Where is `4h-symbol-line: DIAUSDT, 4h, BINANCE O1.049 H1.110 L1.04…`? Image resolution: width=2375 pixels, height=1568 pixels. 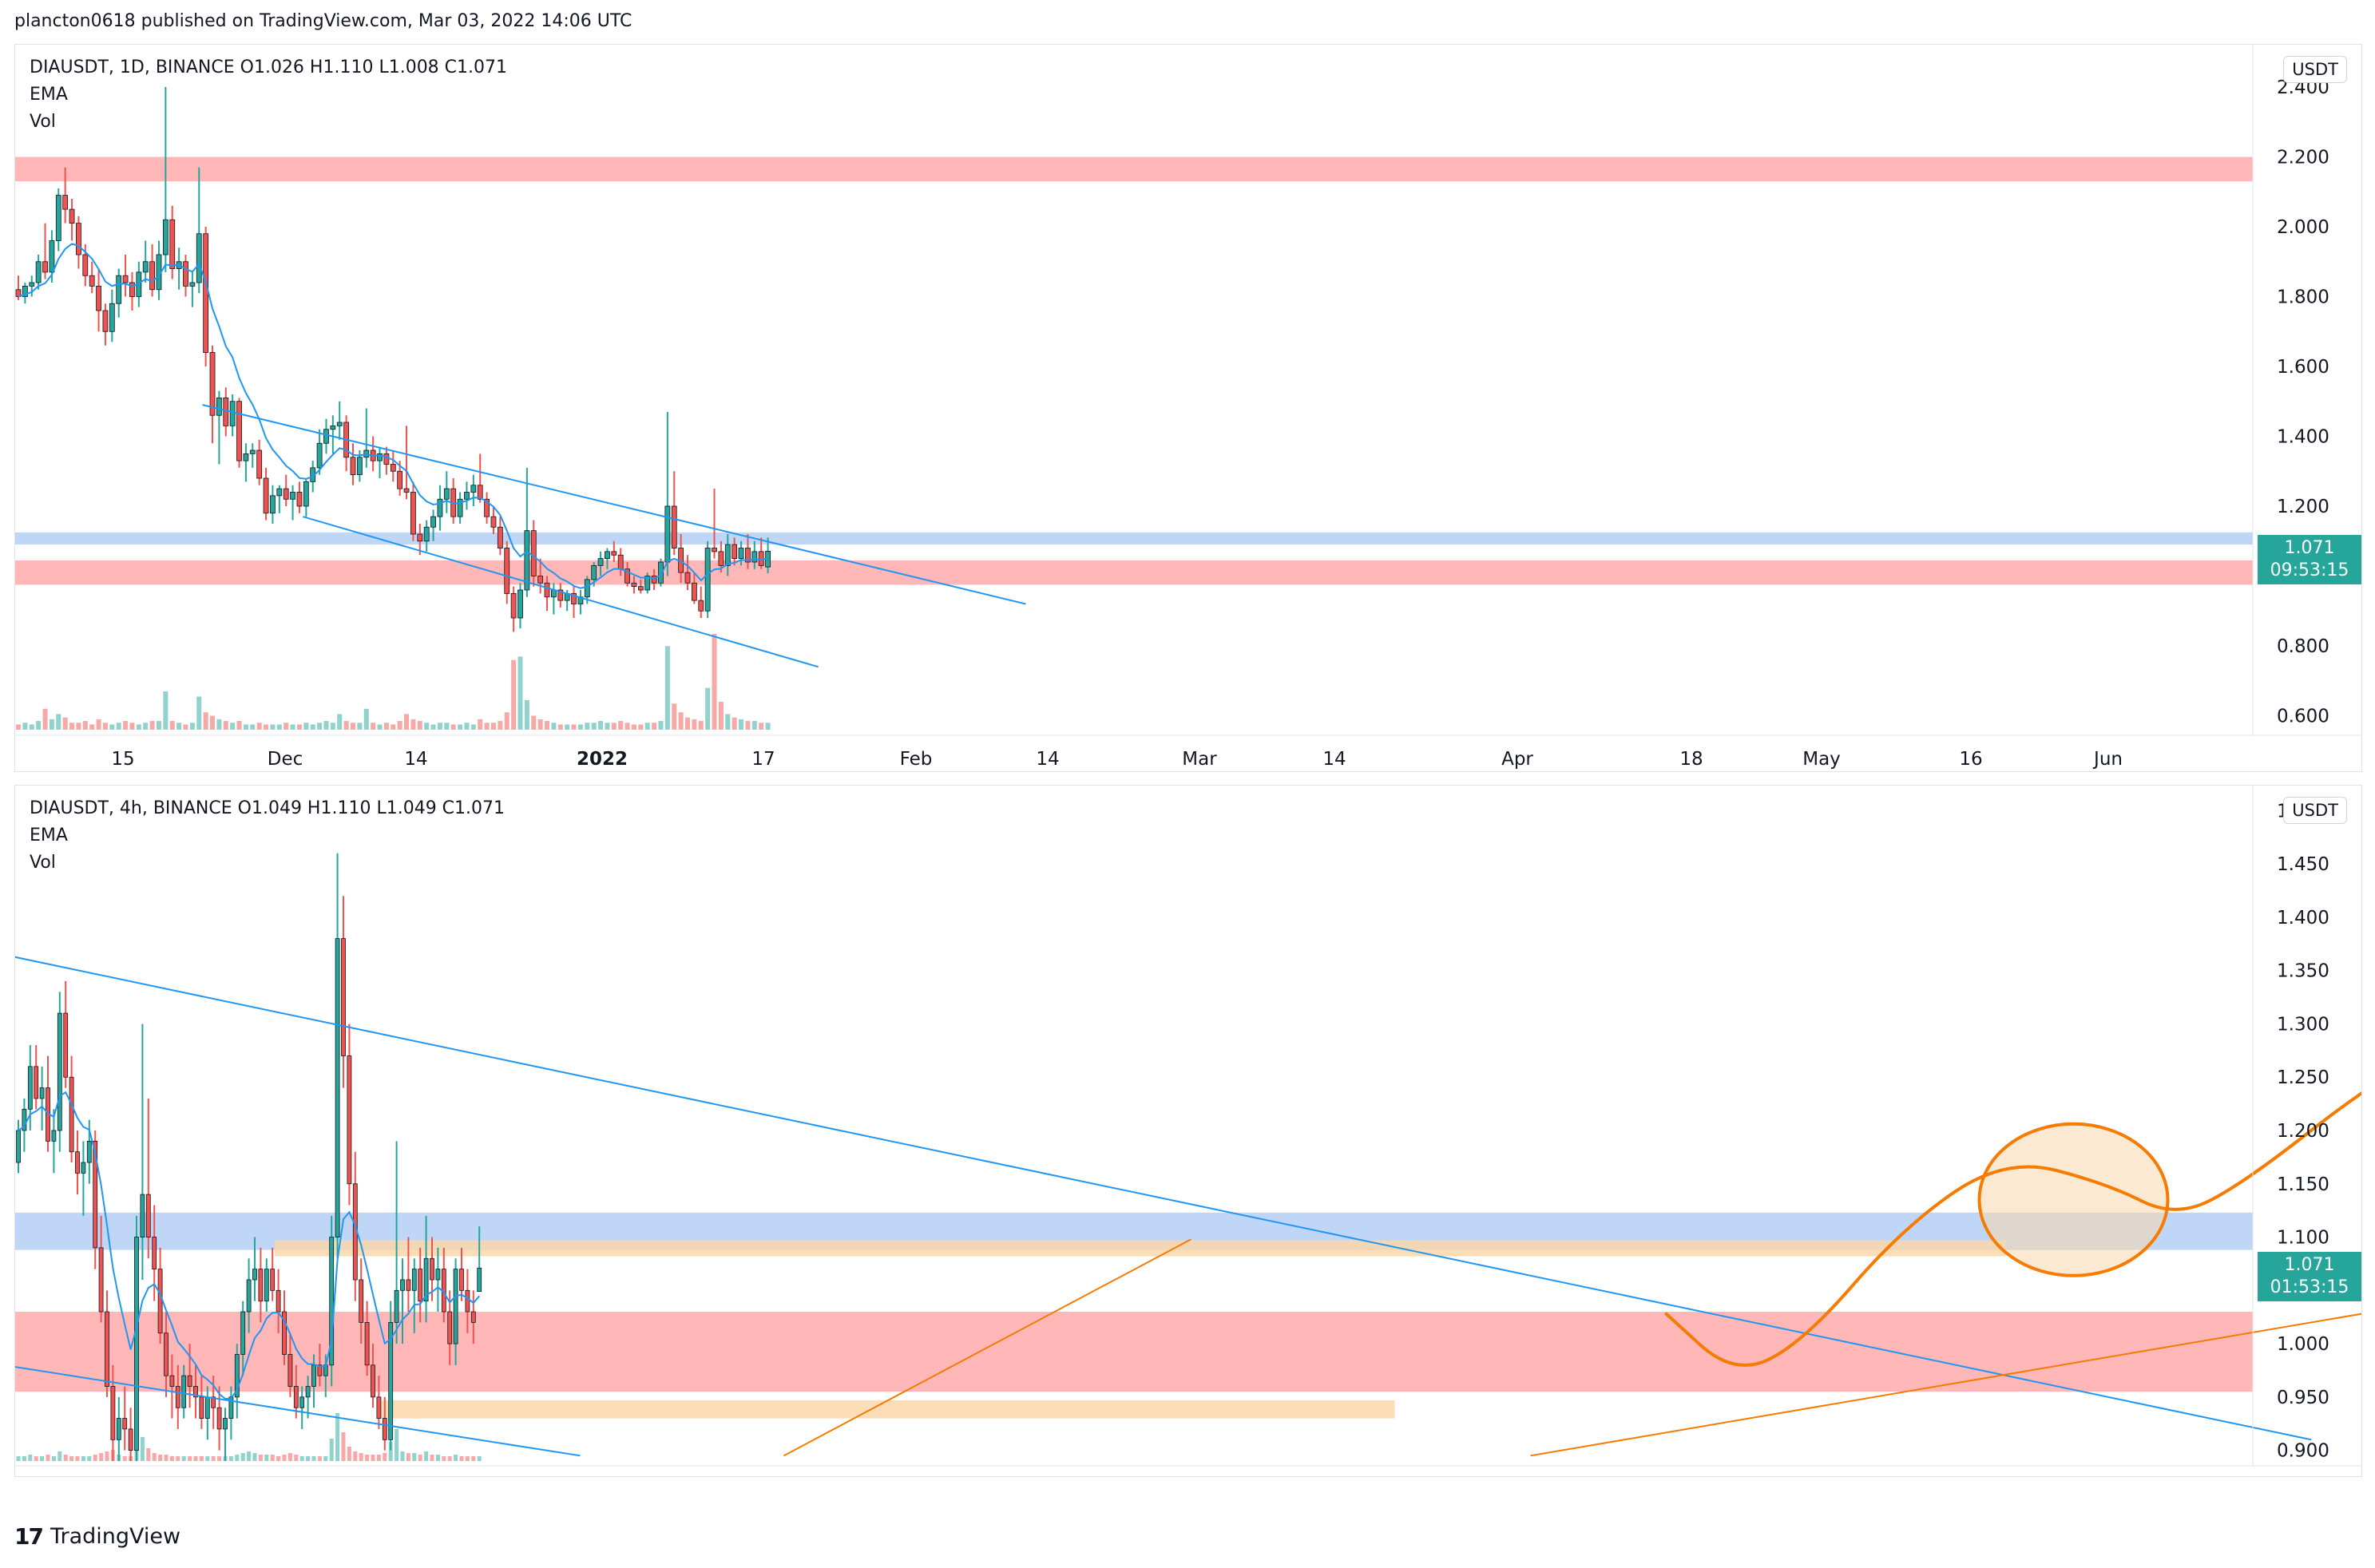
4h-symbol-line: DIAUSDT, 4h, BINANCE O1.049 H1.110 L1.04… is located at coordinates (268, 808).